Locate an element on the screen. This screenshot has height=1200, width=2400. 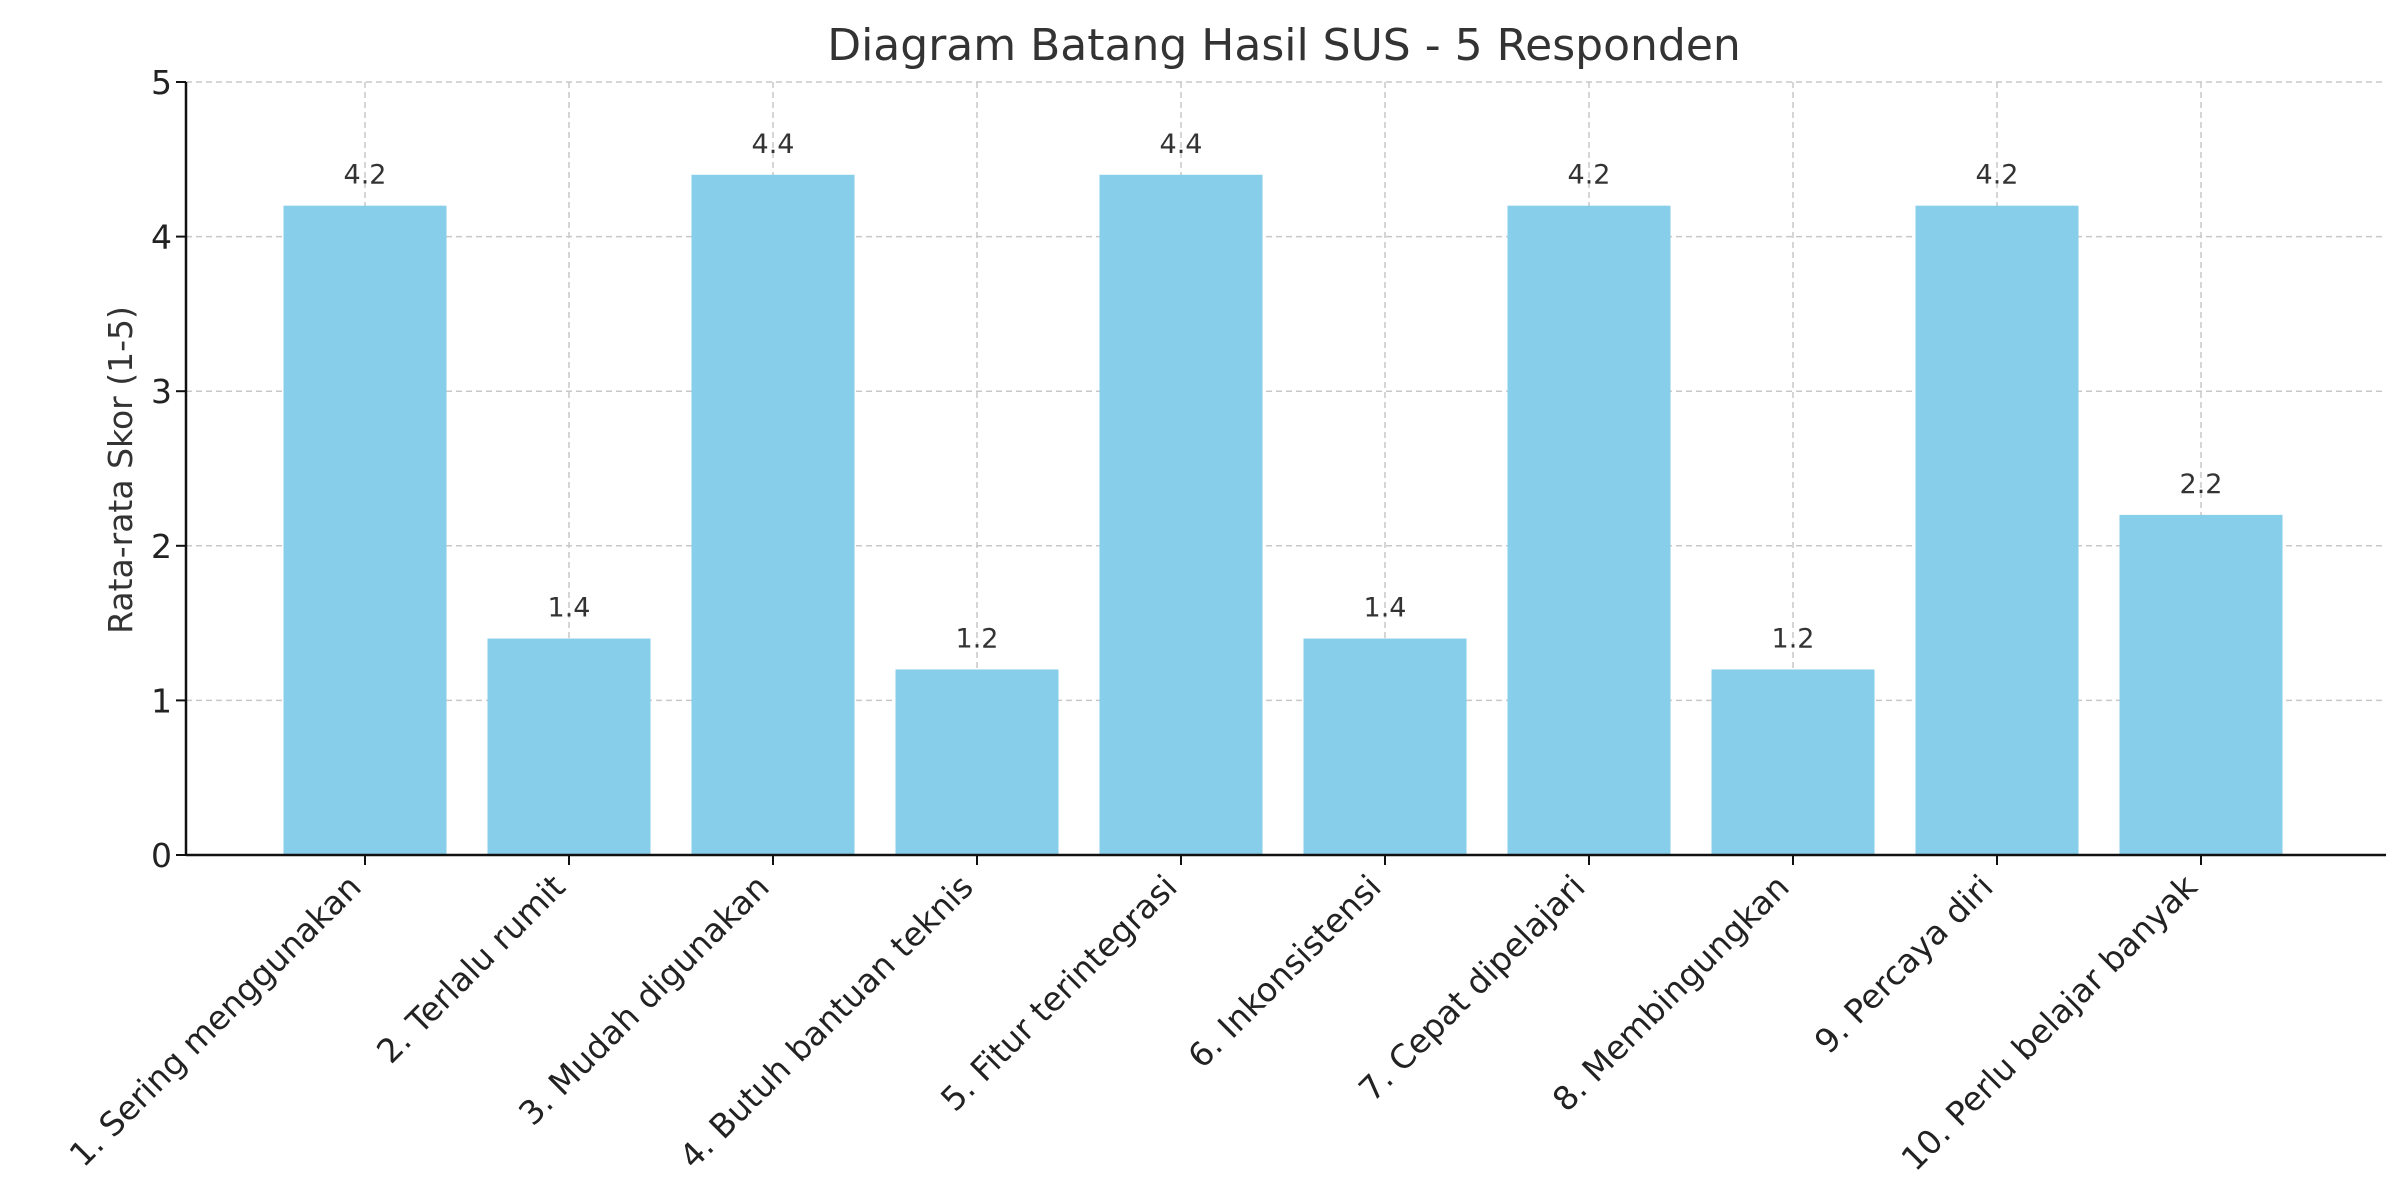
x-tick-label: 8. Membingungkan is located at coordinates (1671, 993).